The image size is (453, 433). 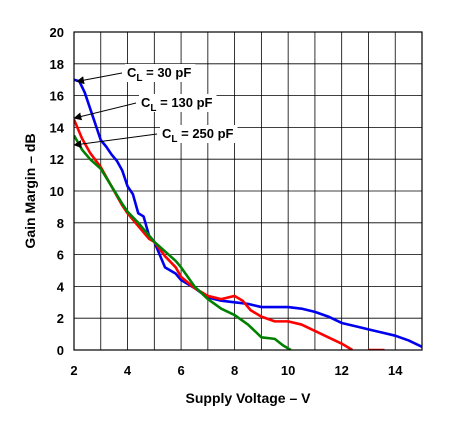 I want to click on y-tick-label: 10, so click(x=57, y=191).